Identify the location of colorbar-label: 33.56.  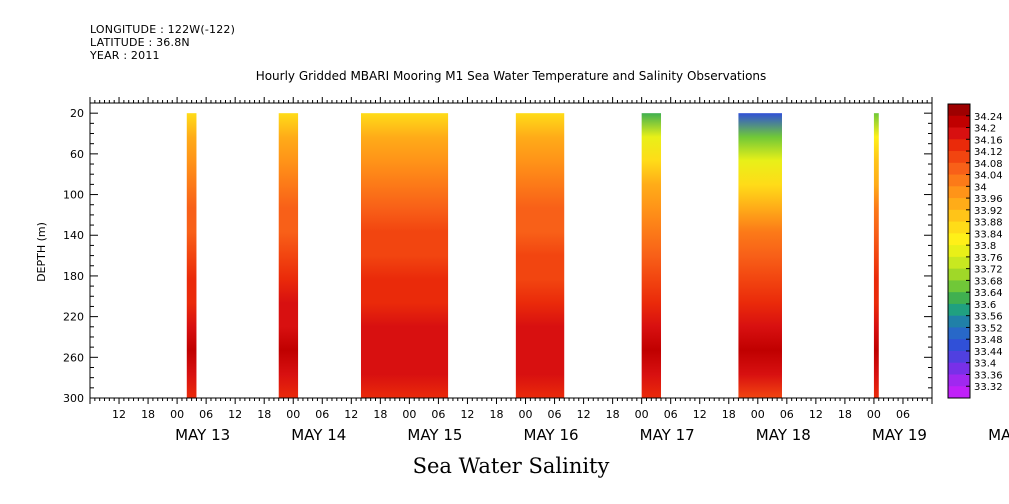
(988, 317).